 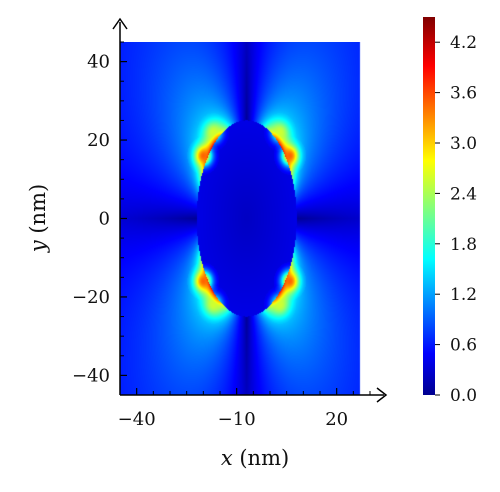 I want to click on colorbar: 0.0 0.6 1.2 1.8 2.4 3.0 3.6 4.2, so click(x=450, y=211).